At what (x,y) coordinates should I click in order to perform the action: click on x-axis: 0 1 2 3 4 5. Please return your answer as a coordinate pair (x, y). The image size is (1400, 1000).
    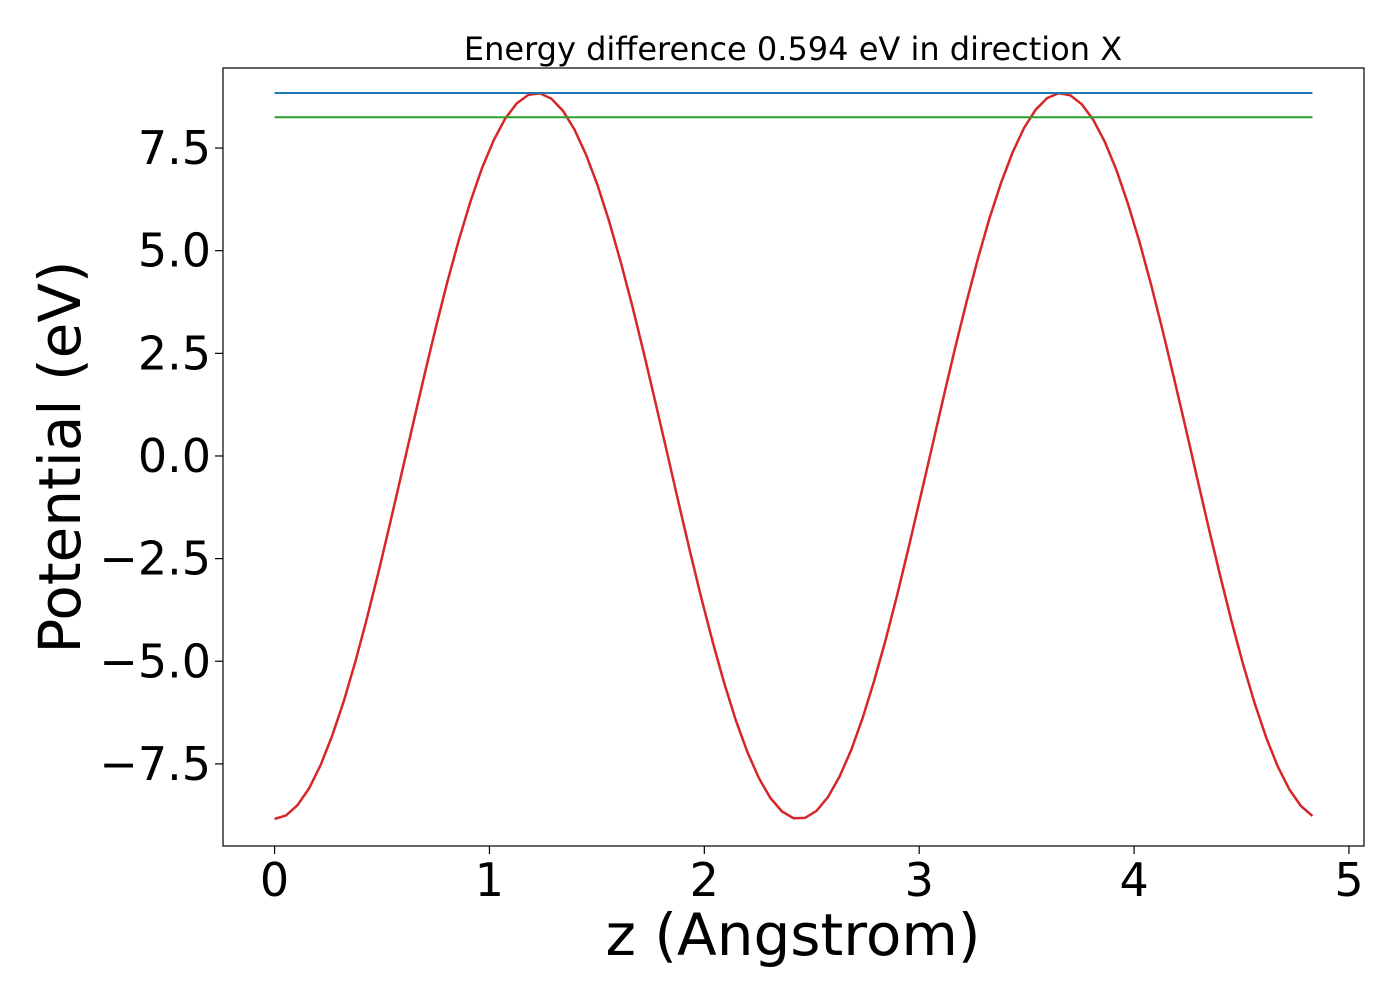
    Looking at the image, I should click on (812, 876).